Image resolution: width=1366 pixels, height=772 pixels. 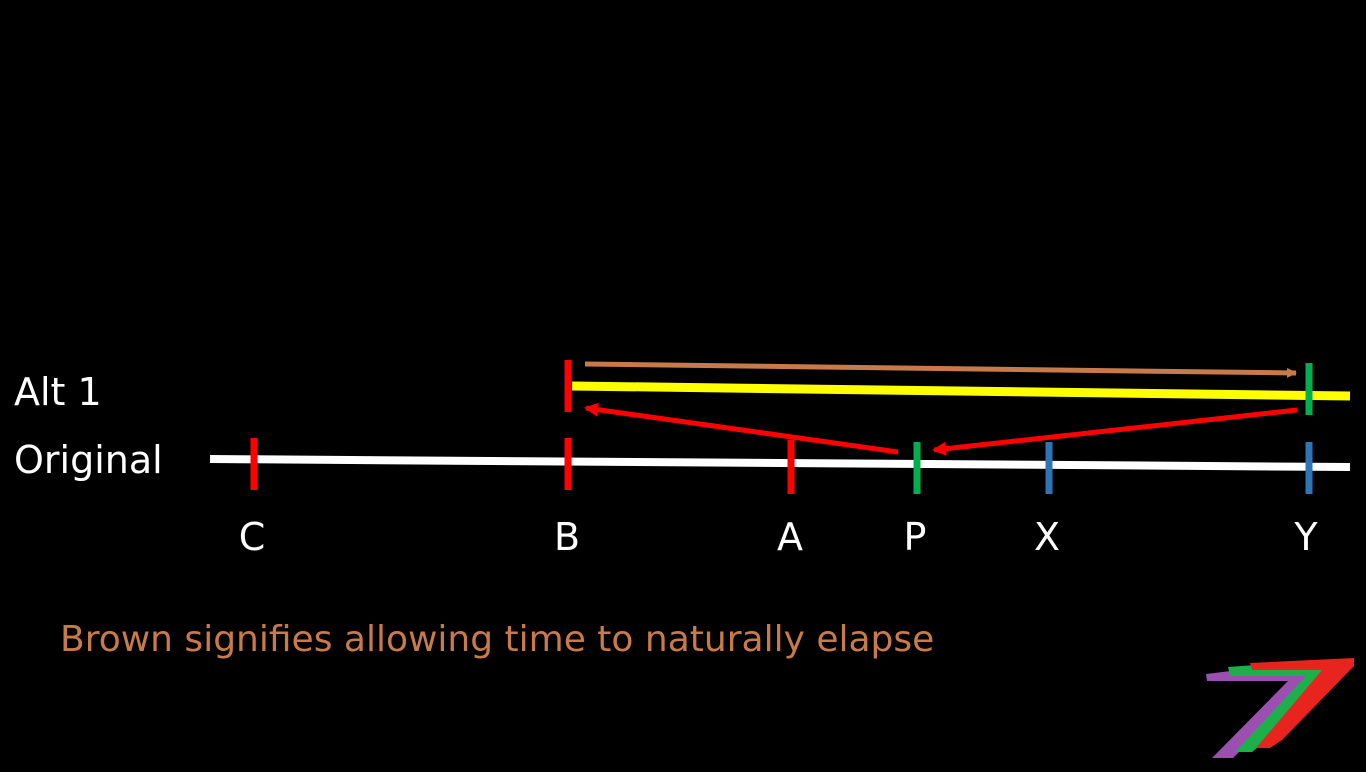 I want to click on marker-label-y: Y, so click(x=1305, y=537).